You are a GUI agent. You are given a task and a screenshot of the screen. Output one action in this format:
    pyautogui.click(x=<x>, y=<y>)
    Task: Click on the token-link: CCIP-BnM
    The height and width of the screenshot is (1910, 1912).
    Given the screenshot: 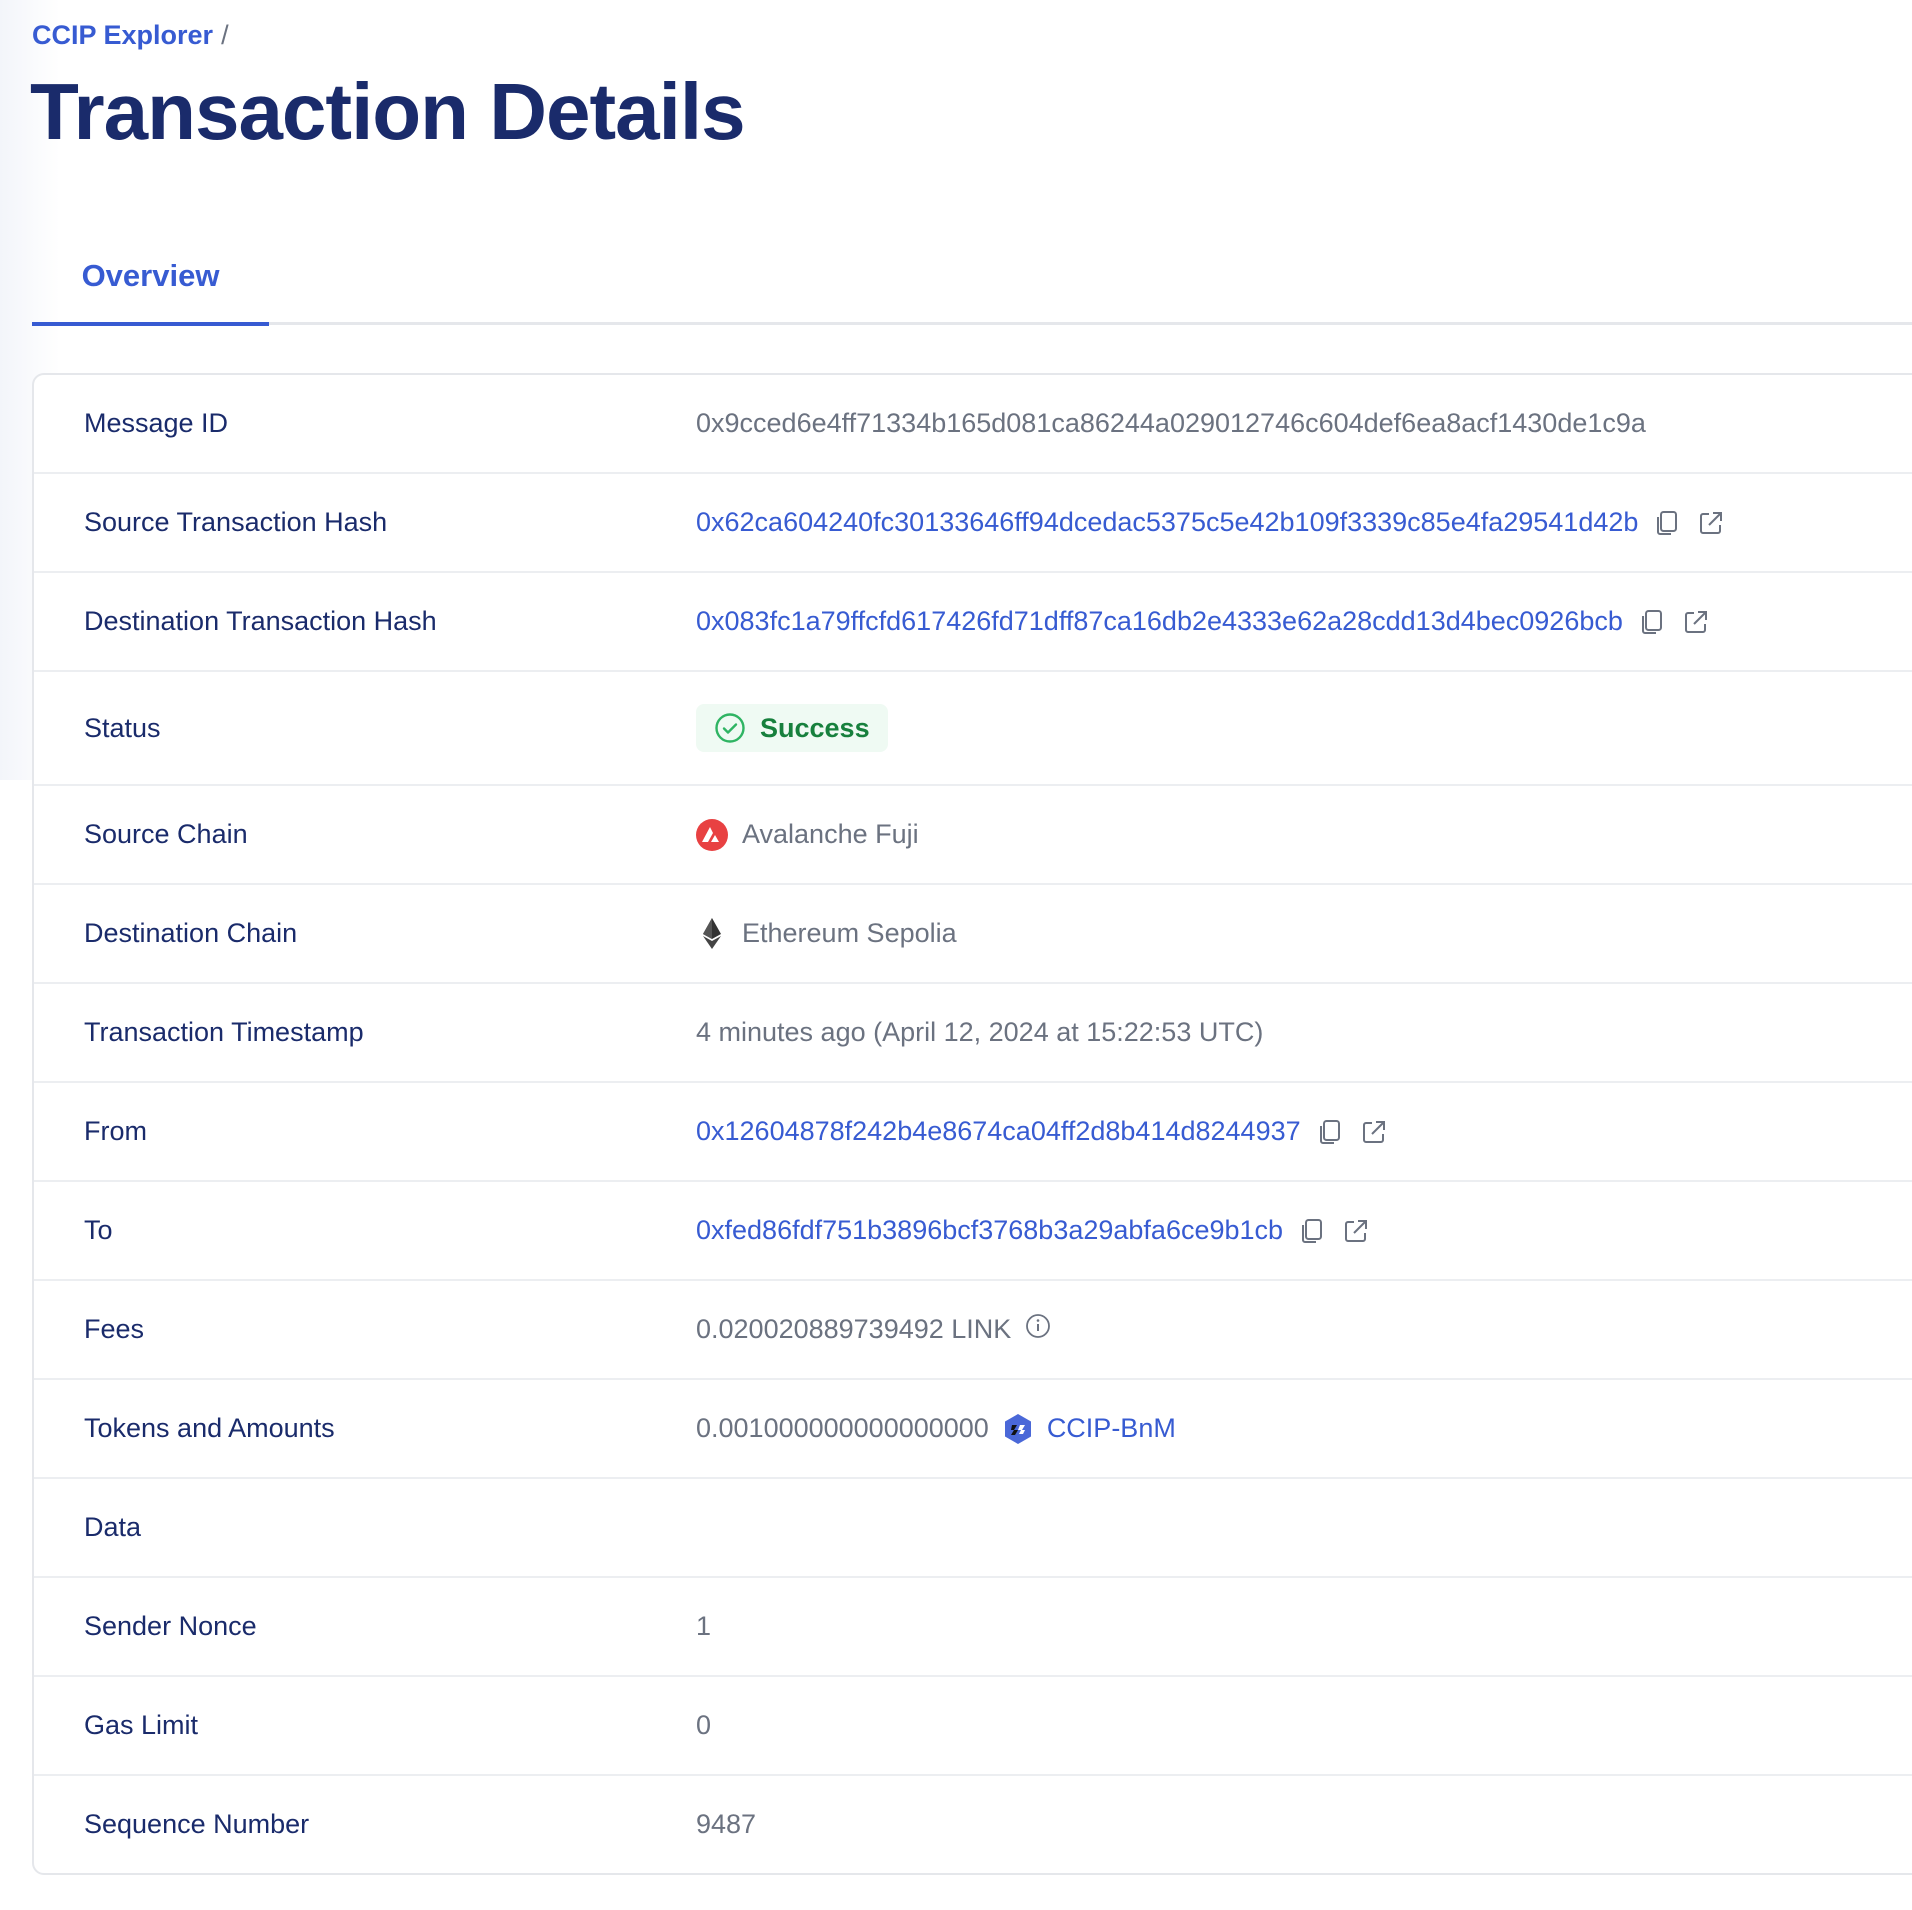 What is the action you would take?
    pyautogui.click(x=1111, y=1428)
    